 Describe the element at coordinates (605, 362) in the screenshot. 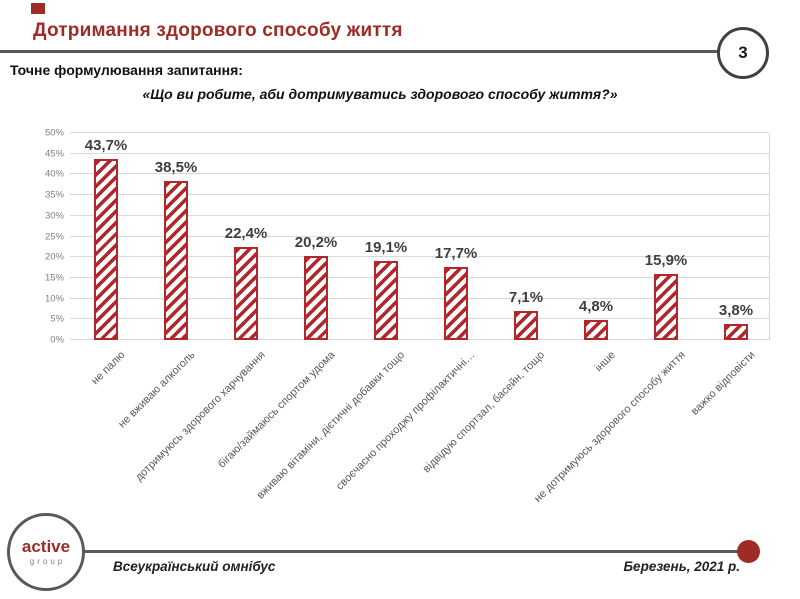

I see `category-label: інше` at that location.